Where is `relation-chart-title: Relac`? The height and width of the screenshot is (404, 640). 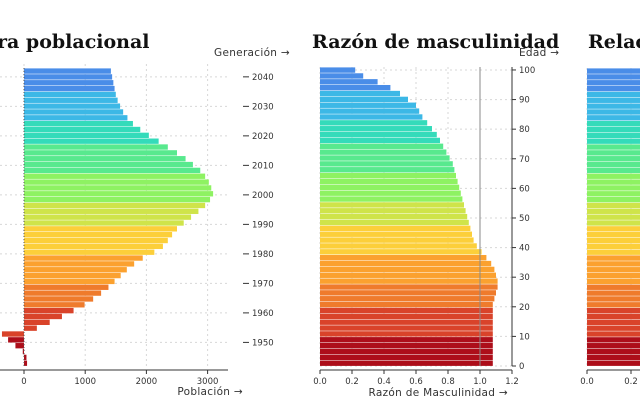
relation-chart-title: Relac is located at coordinates (614, 42).